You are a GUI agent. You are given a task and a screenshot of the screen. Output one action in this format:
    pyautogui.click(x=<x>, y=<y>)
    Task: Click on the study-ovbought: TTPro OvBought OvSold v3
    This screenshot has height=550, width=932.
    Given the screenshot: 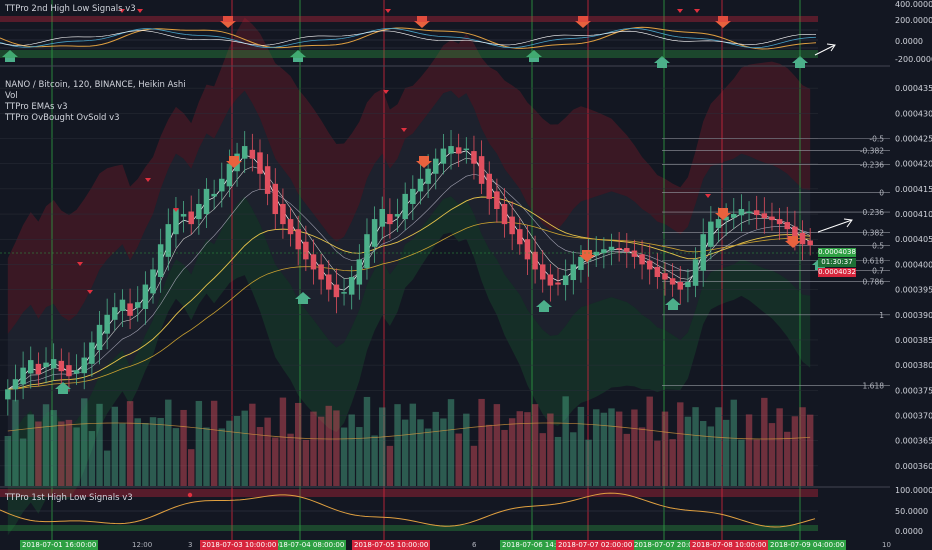 What is the action you would take?
    pyautogui.click(x=62, y=118)
    